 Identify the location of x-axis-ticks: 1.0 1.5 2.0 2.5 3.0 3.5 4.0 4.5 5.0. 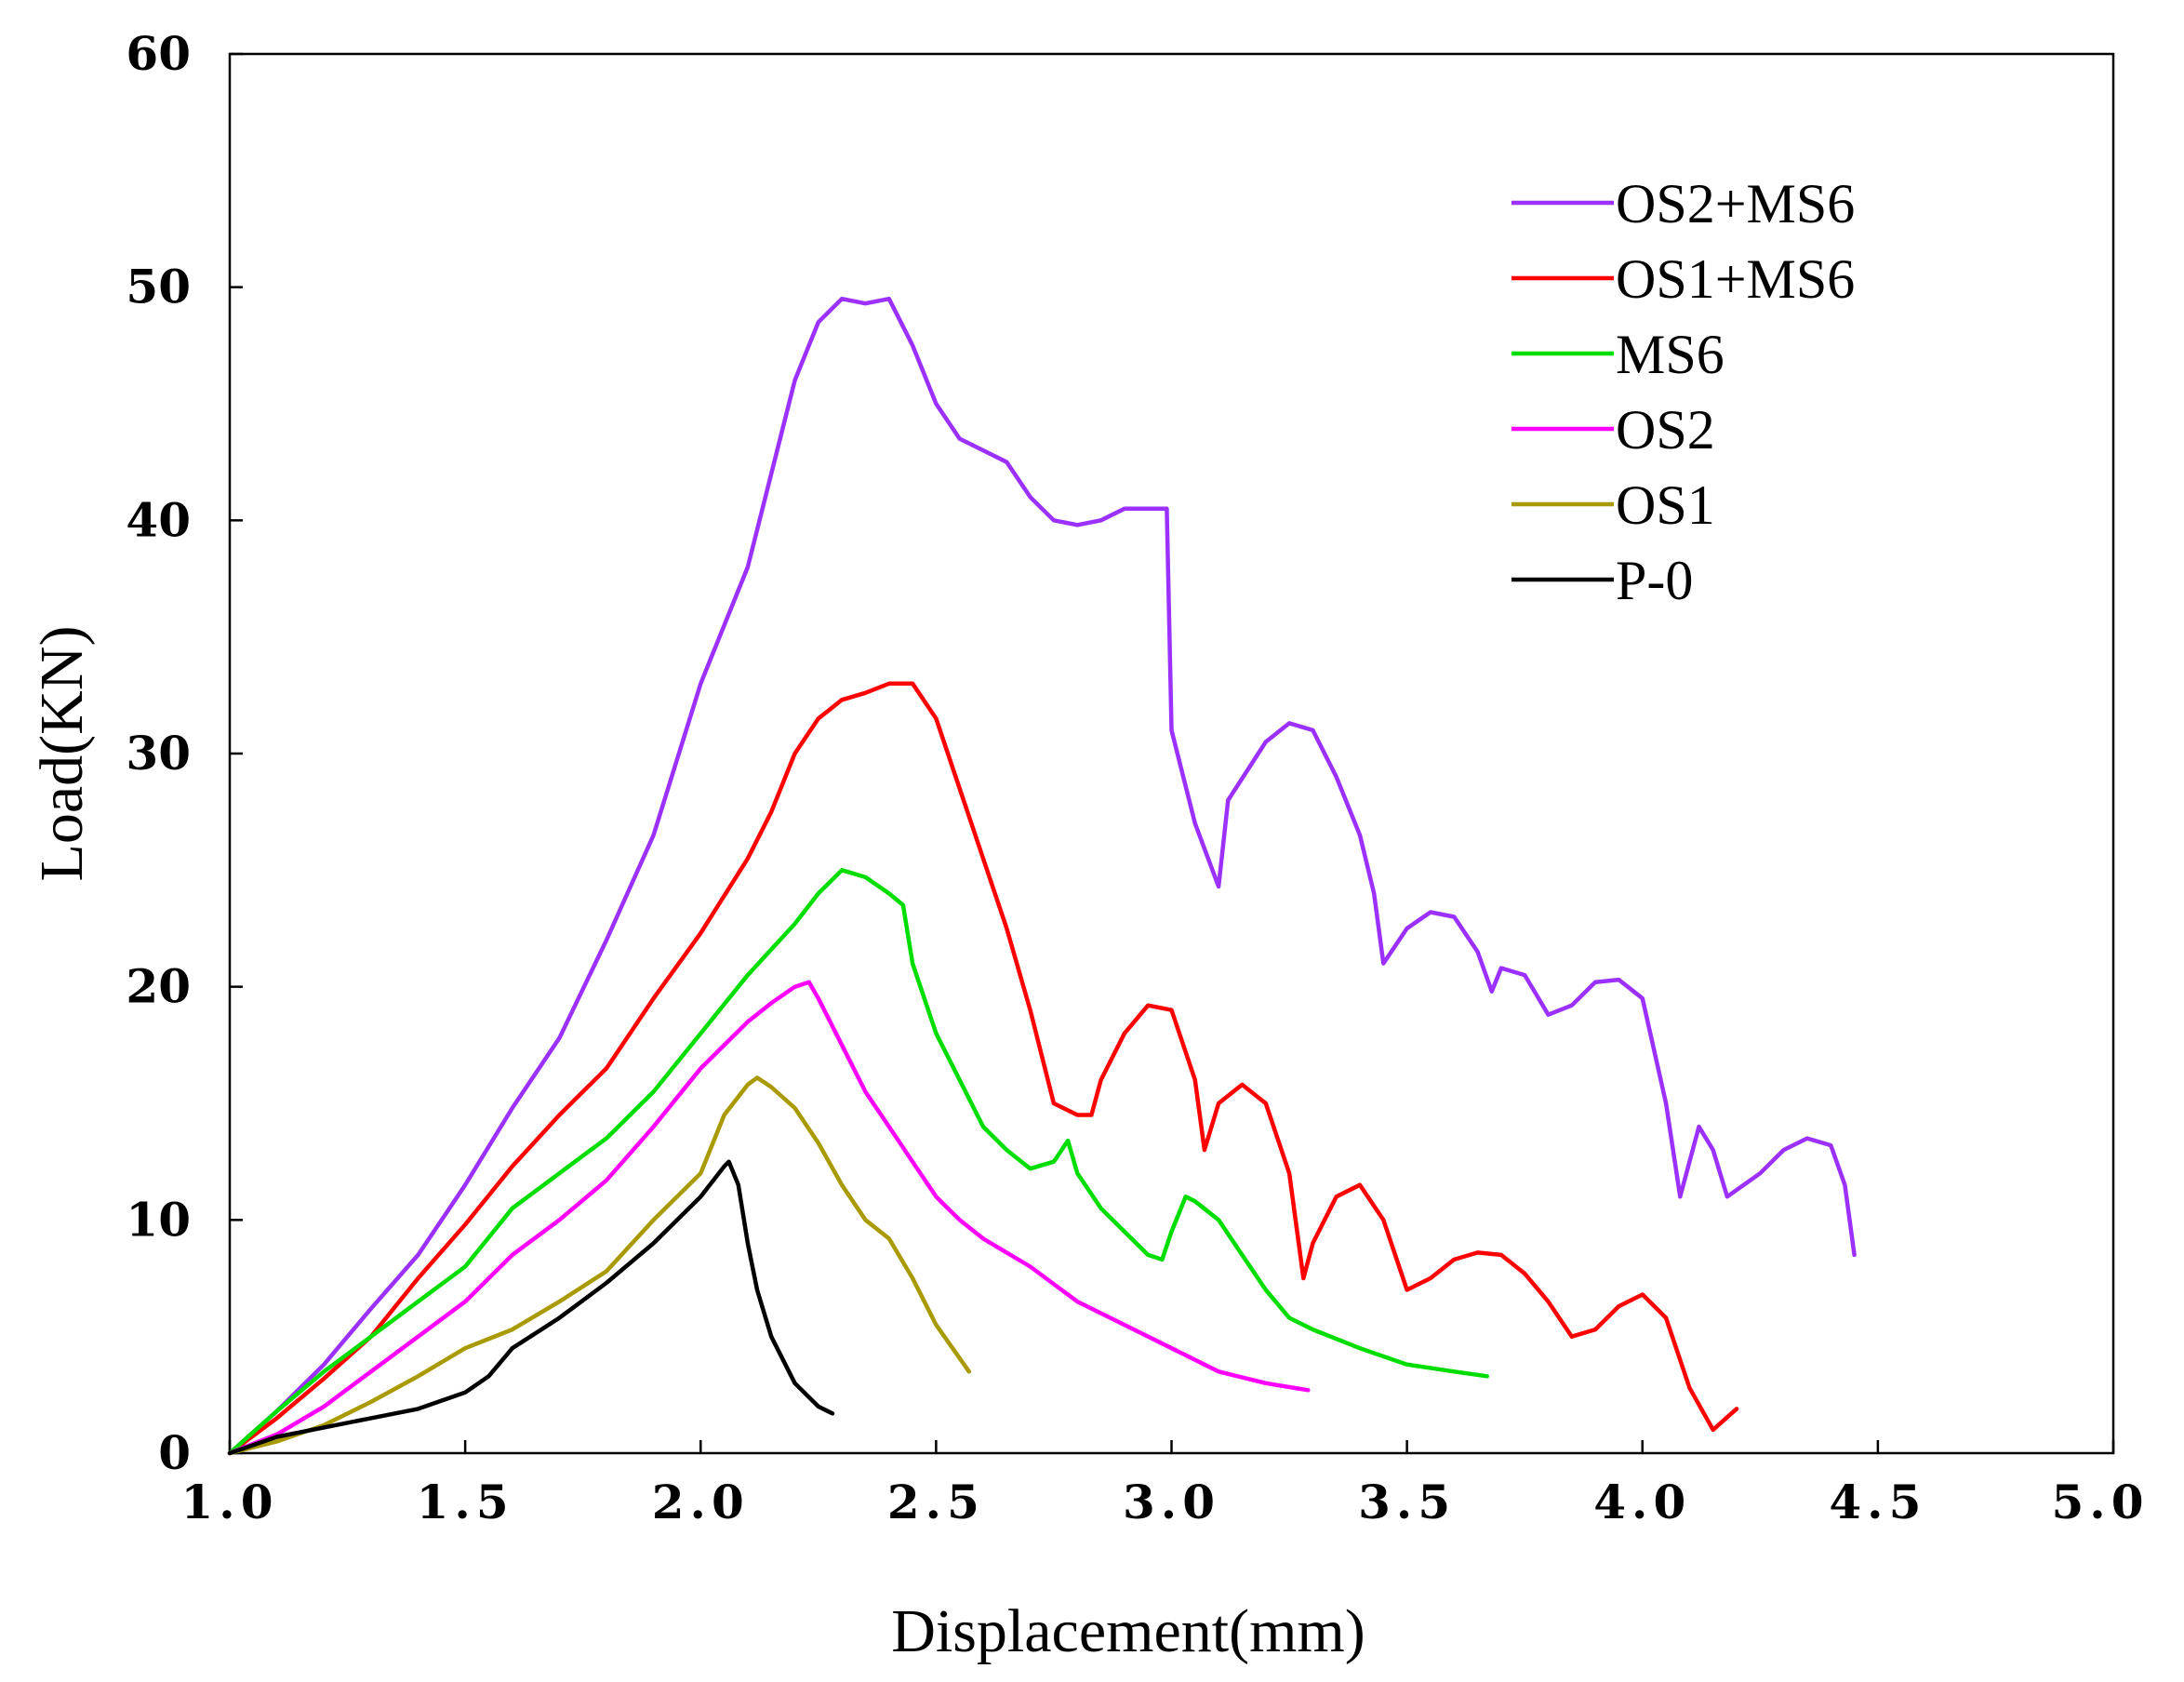
(1165, 1484).